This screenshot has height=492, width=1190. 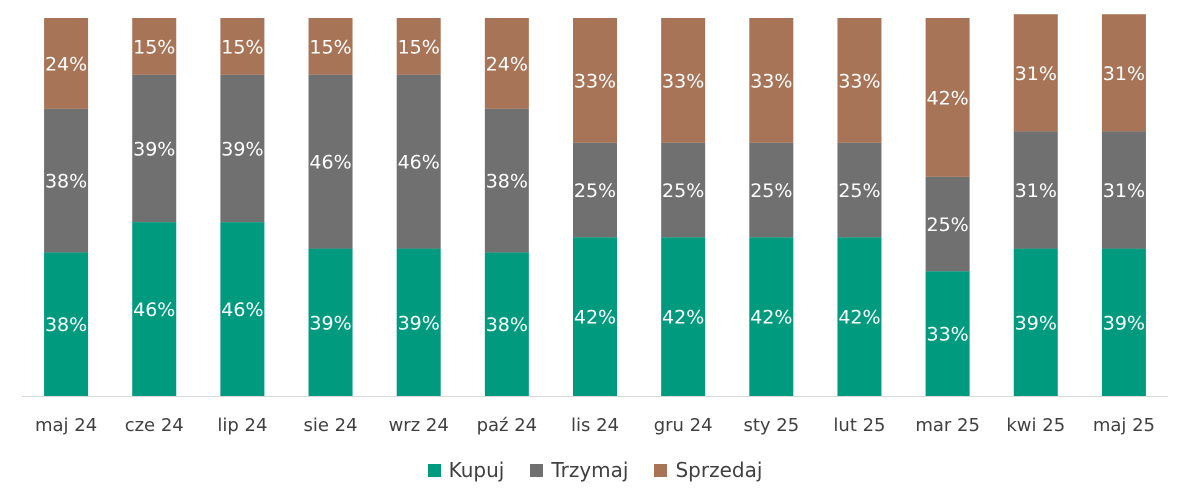 I want to click on data-label-sprzedaj-1: 15%, so click(x=154, y=47).